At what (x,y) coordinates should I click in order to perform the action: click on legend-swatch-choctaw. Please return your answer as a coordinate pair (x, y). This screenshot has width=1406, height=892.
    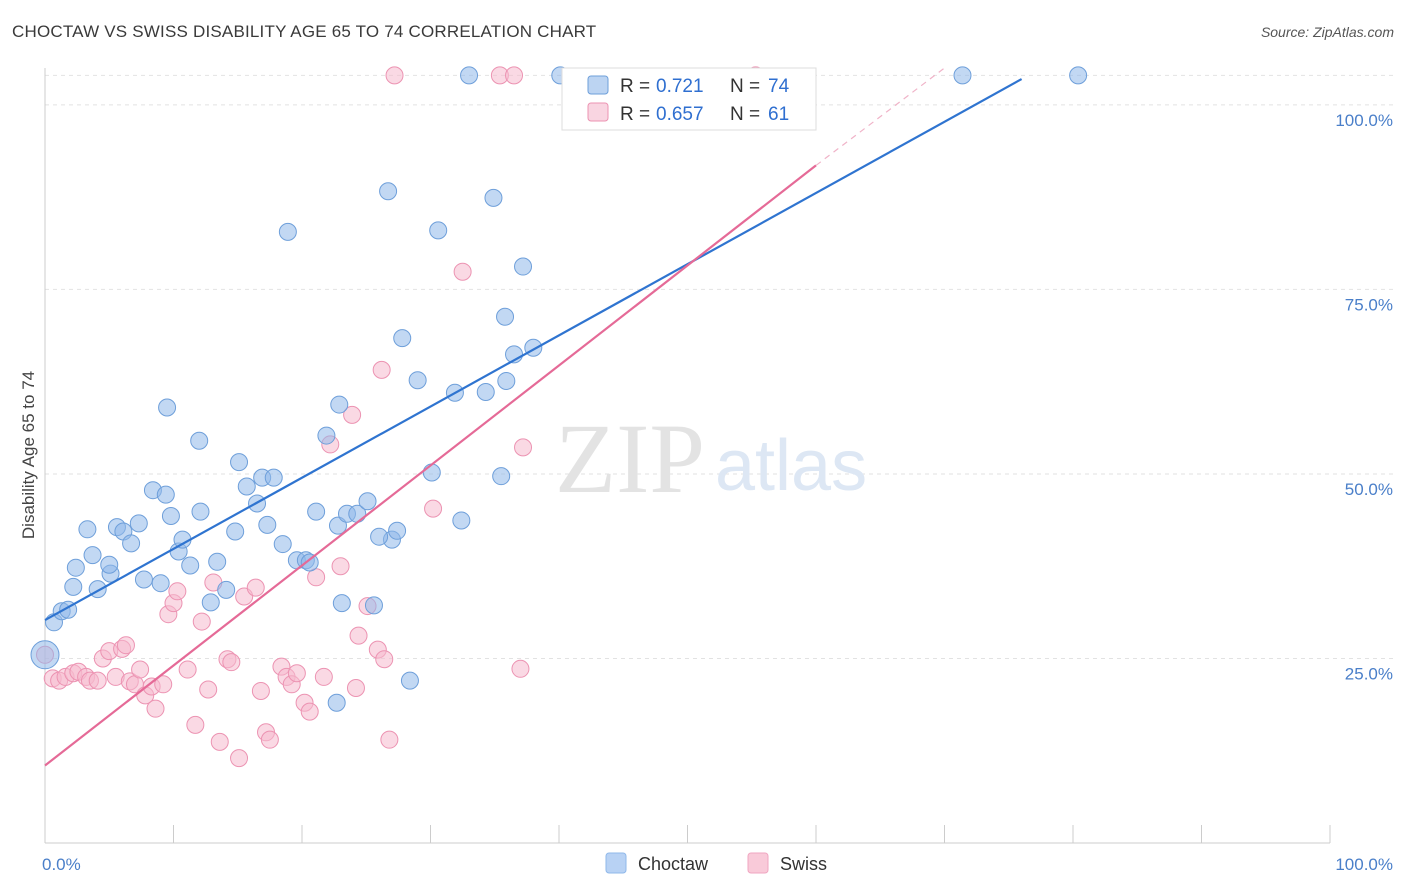
    Looking at the image, I should click on (598, 85).